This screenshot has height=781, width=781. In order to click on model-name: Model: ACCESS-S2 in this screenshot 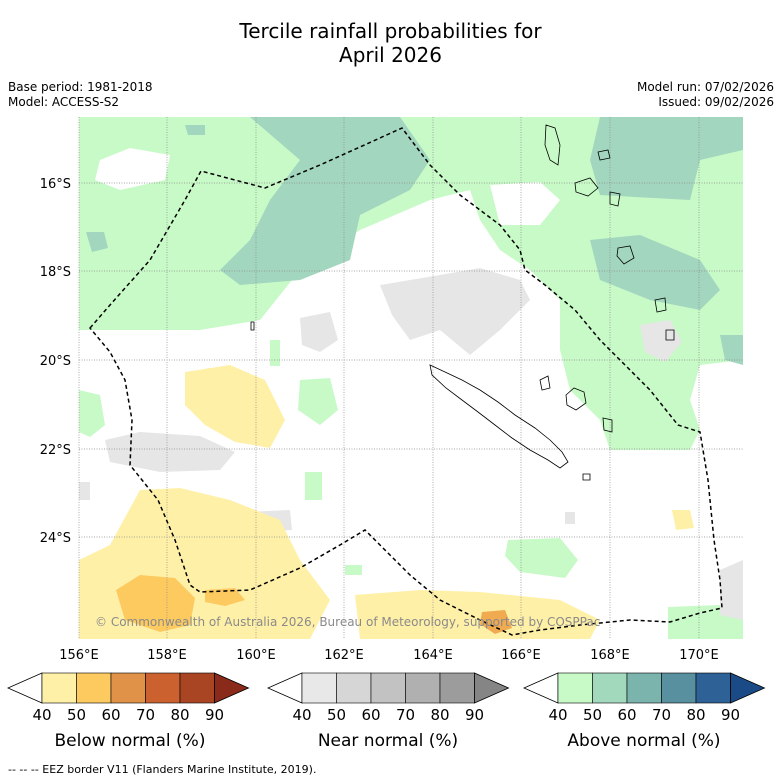, I will do `click(64, 102)`.